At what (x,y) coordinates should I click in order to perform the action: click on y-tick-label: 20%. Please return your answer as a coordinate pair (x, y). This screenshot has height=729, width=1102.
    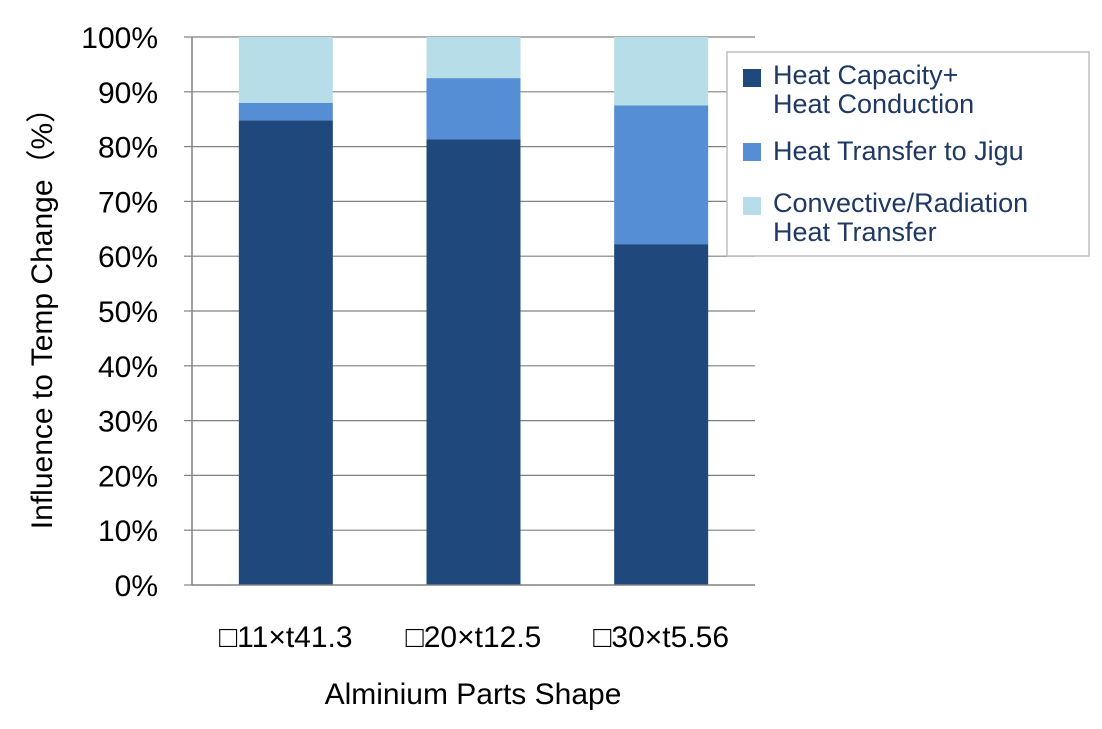
    Looking at the image, I should click on (128, 476).